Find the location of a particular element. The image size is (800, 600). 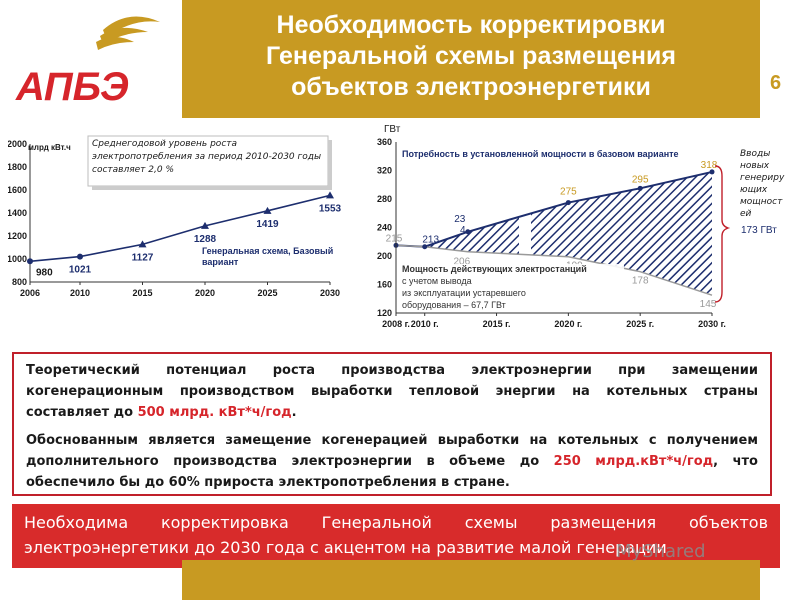

right-y-axis-label: ГВт is located at coordinates (392, 129).